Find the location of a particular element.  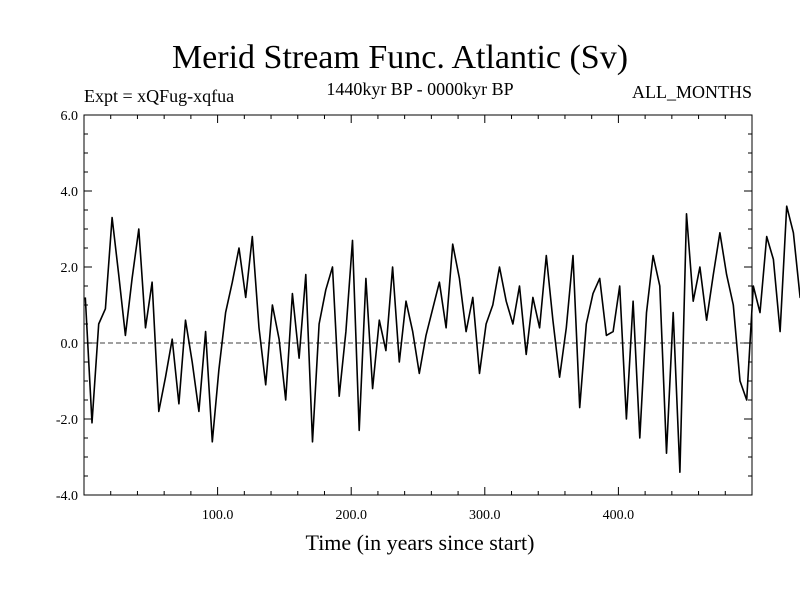

x-tick-label: 100.0 is located at coordinates (218, 515).